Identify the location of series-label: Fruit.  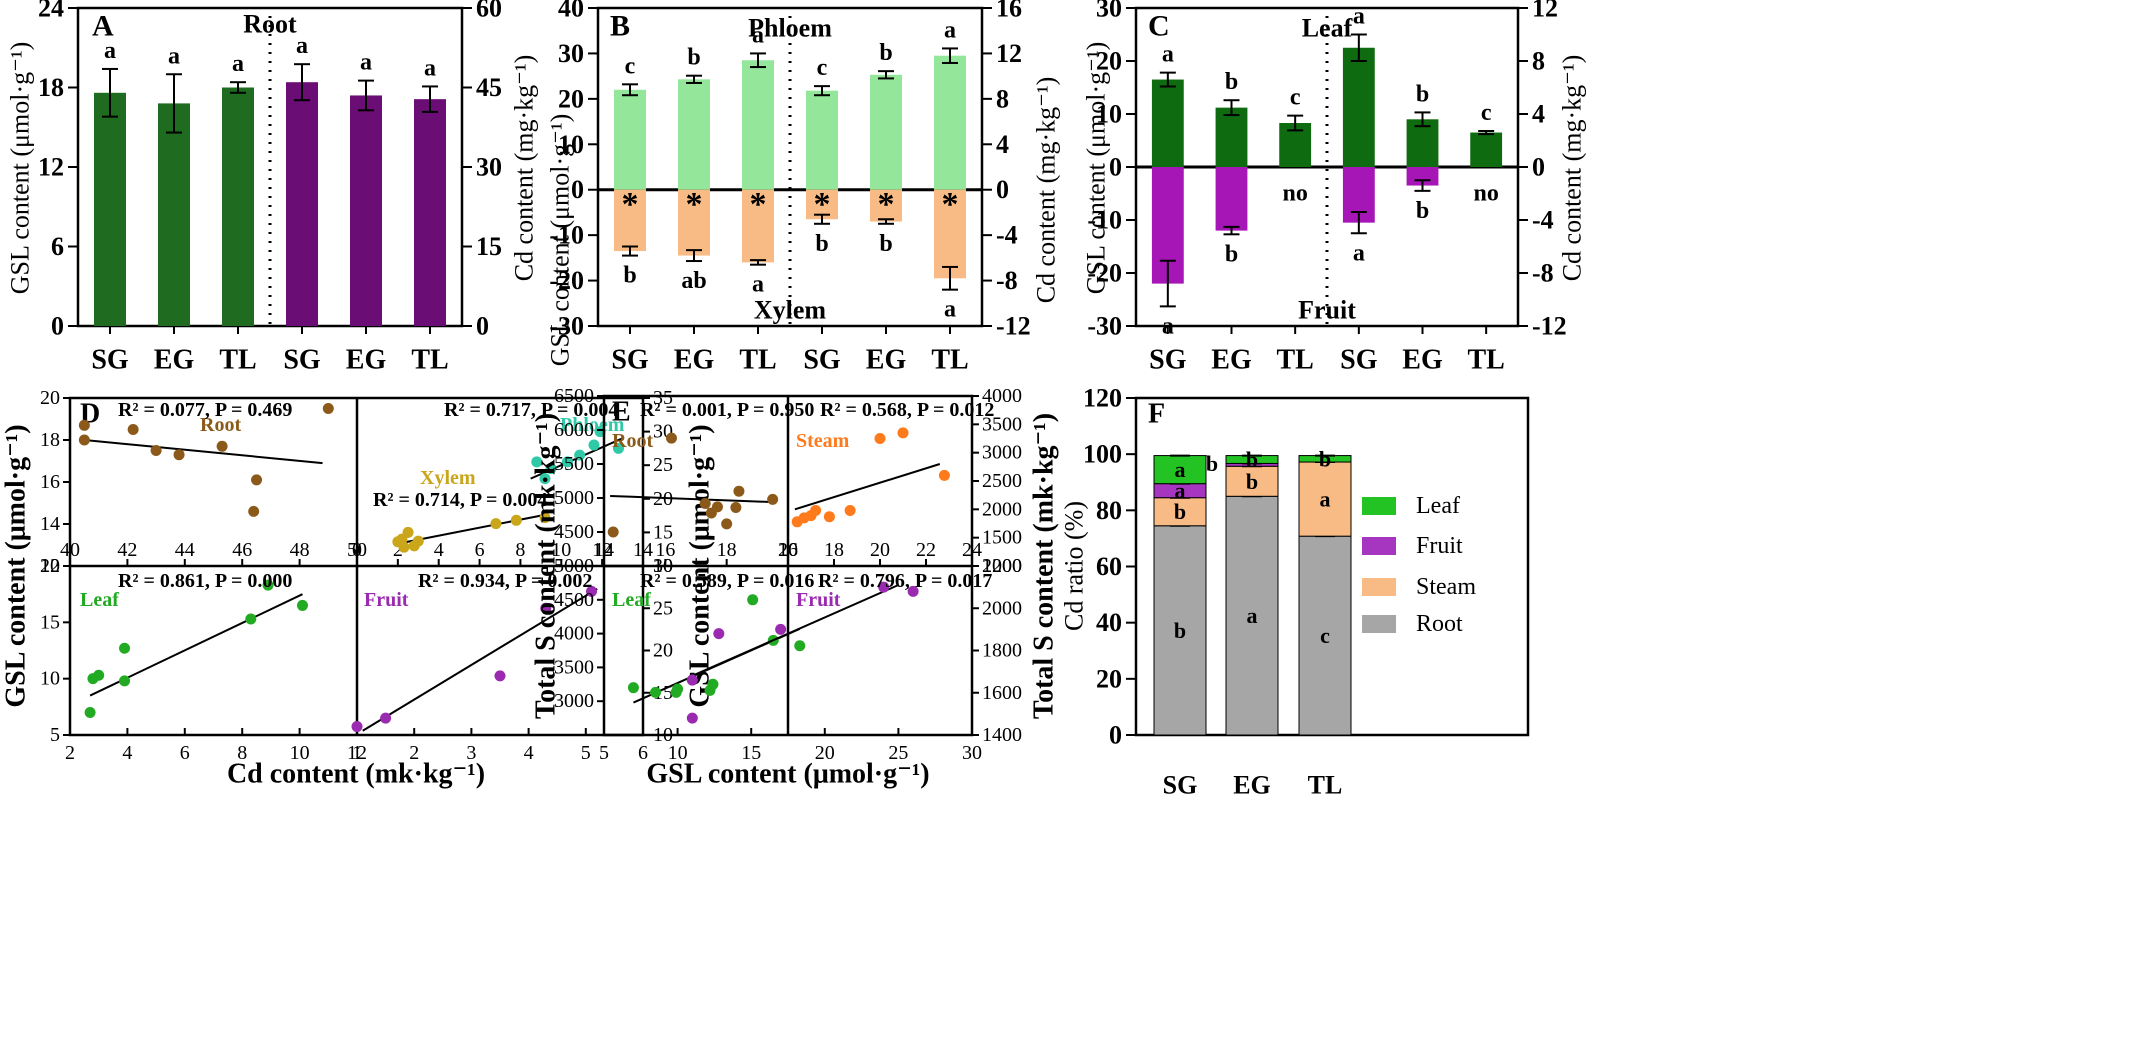
(818, 600).